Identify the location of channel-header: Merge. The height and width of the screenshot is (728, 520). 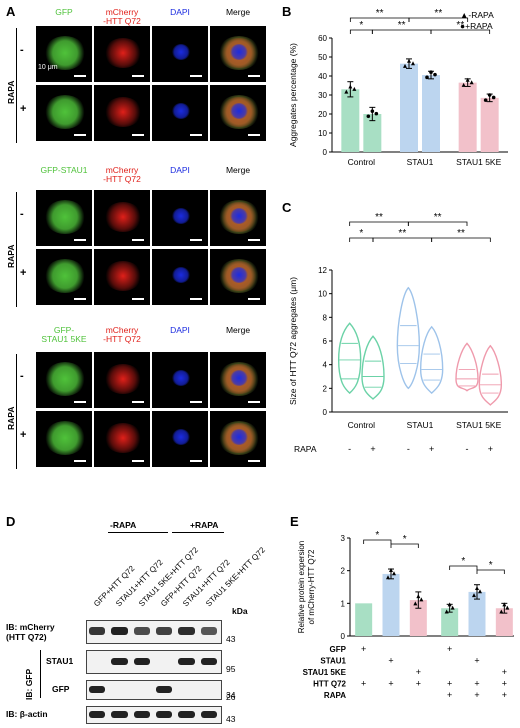
(238, 12).